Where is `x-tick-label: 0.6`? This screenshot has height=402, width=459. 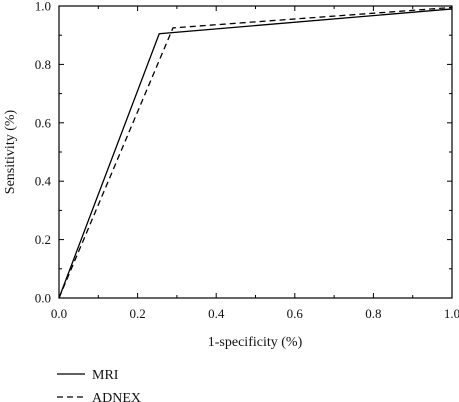
x-tick-label: 0.6 is located at coordinates (295, 313).